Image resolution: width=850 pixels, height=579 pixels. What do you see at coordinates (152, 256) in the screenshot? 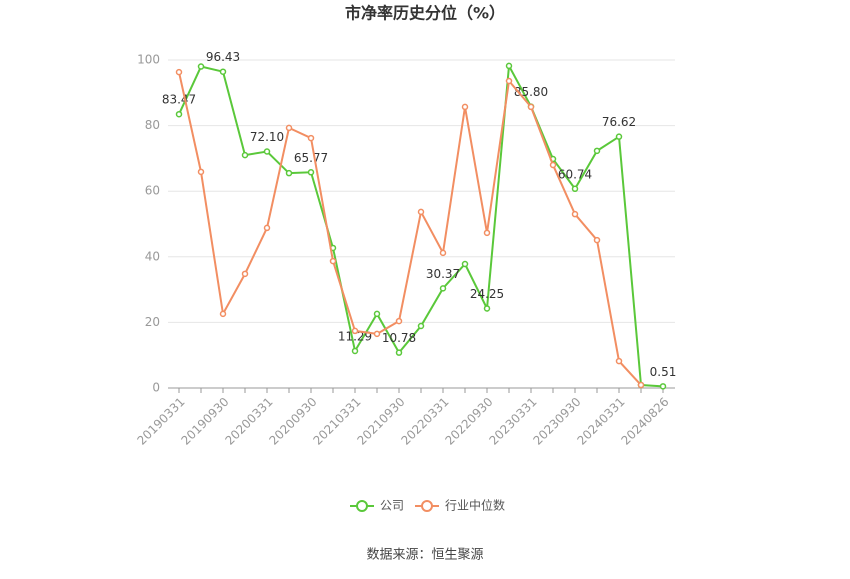
I see `y-tick-label: 40` at bounding box center [152, 256].